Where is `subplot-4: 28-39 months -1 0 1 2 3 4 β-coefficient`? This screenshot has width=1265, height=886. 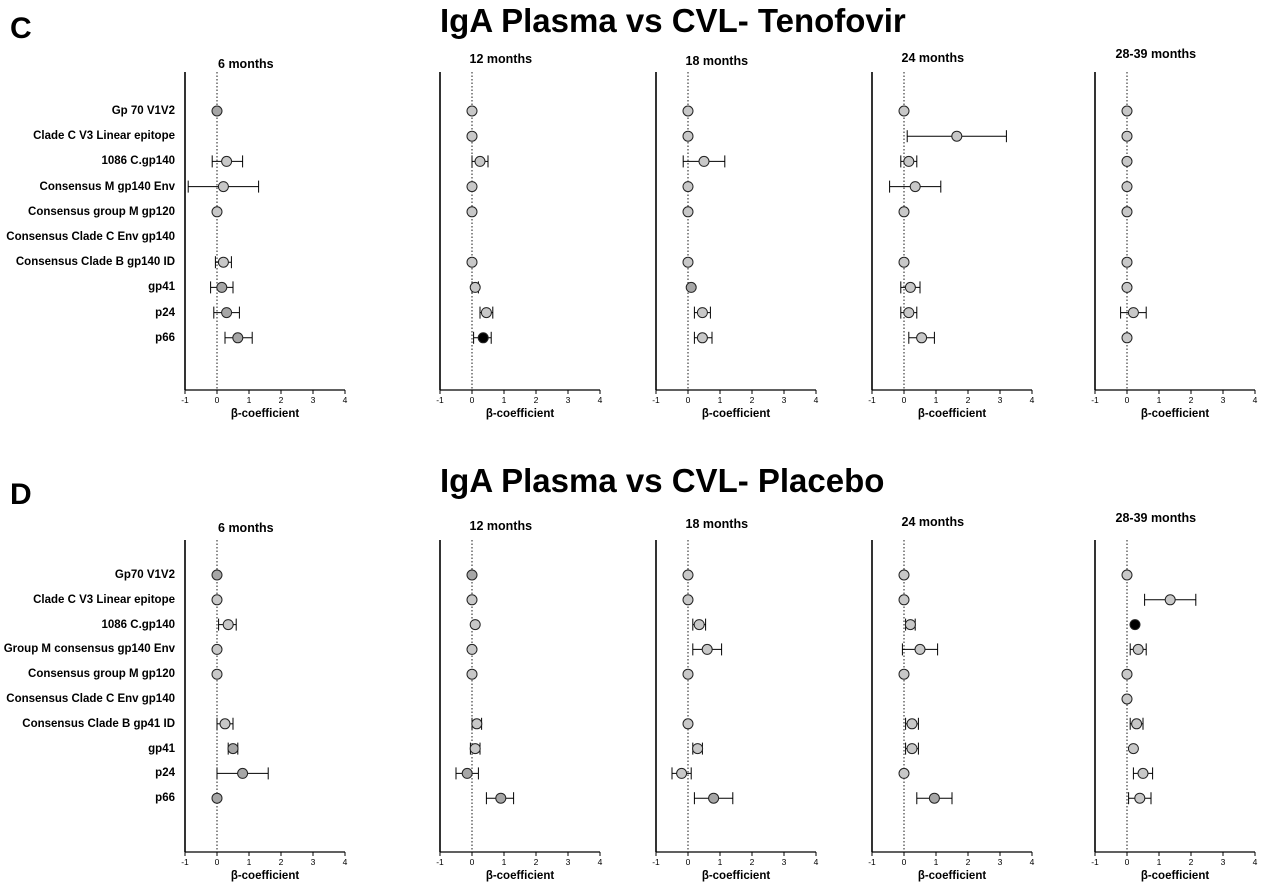
subplot-4: 28-39 months -1 0 1 2 3 4 β-coefficient is located at coordinates (1174, 233).